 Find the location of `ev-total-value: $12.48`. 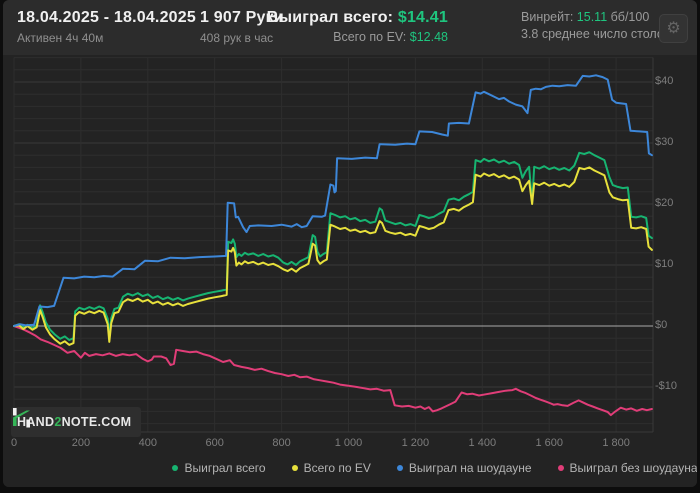

ev-total-value: $12.48 is located at coordinates (428, 37).